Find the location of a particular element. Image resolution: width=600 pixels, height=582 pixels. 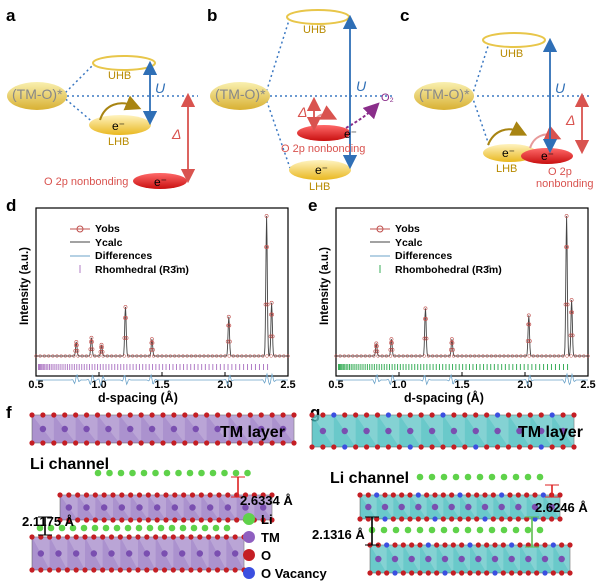

structure-f is located at coordinates (163, 492).